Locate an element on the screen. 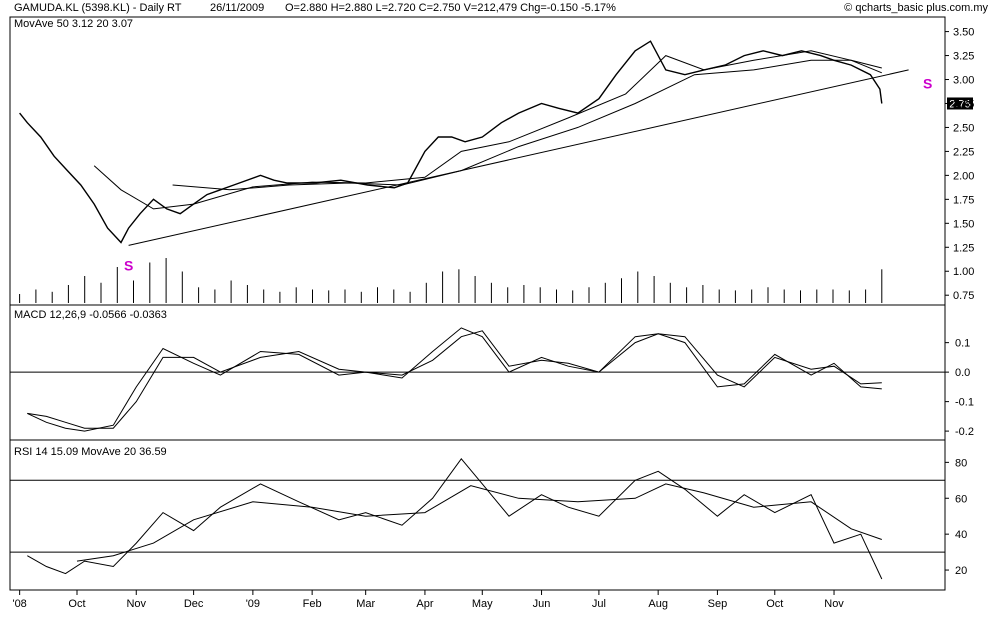  moving-average-readout: MovAve 50 3.12 20 3.07 is located at coordinates (73, 24).